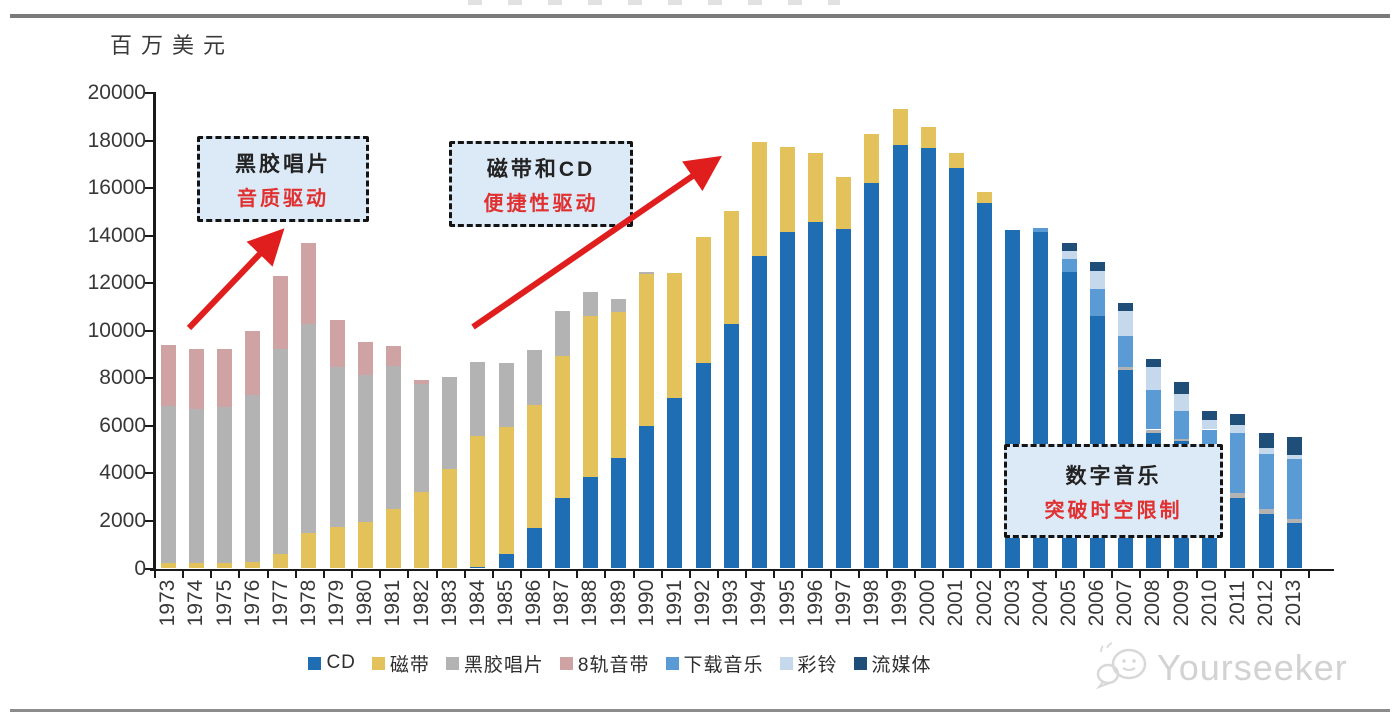 The width and height of the screenshot is (1399, 728). I want to click on bar-segment-streaming-2006, so click(1097, 266).